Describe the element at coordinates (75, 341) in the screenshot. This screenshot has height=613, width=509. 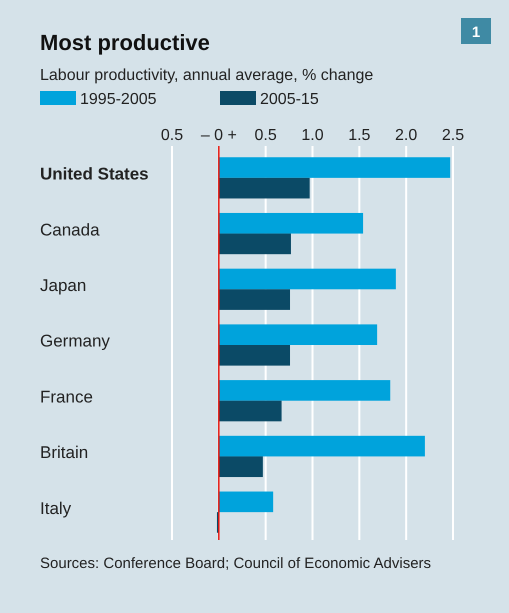
I see `y-tick-label: Germany` at that location.